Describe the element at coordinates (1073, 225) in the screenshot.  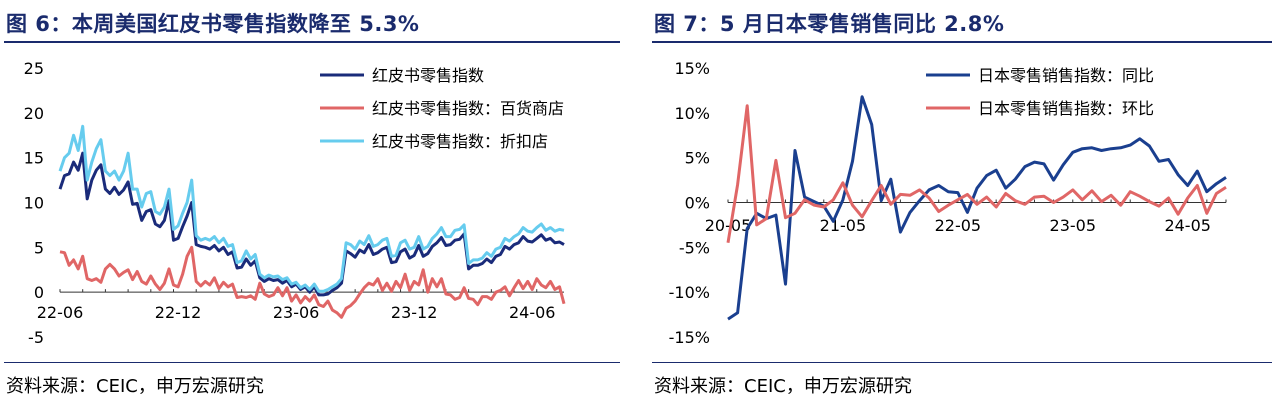
I see `x-tick-label: 23-05` at that location.